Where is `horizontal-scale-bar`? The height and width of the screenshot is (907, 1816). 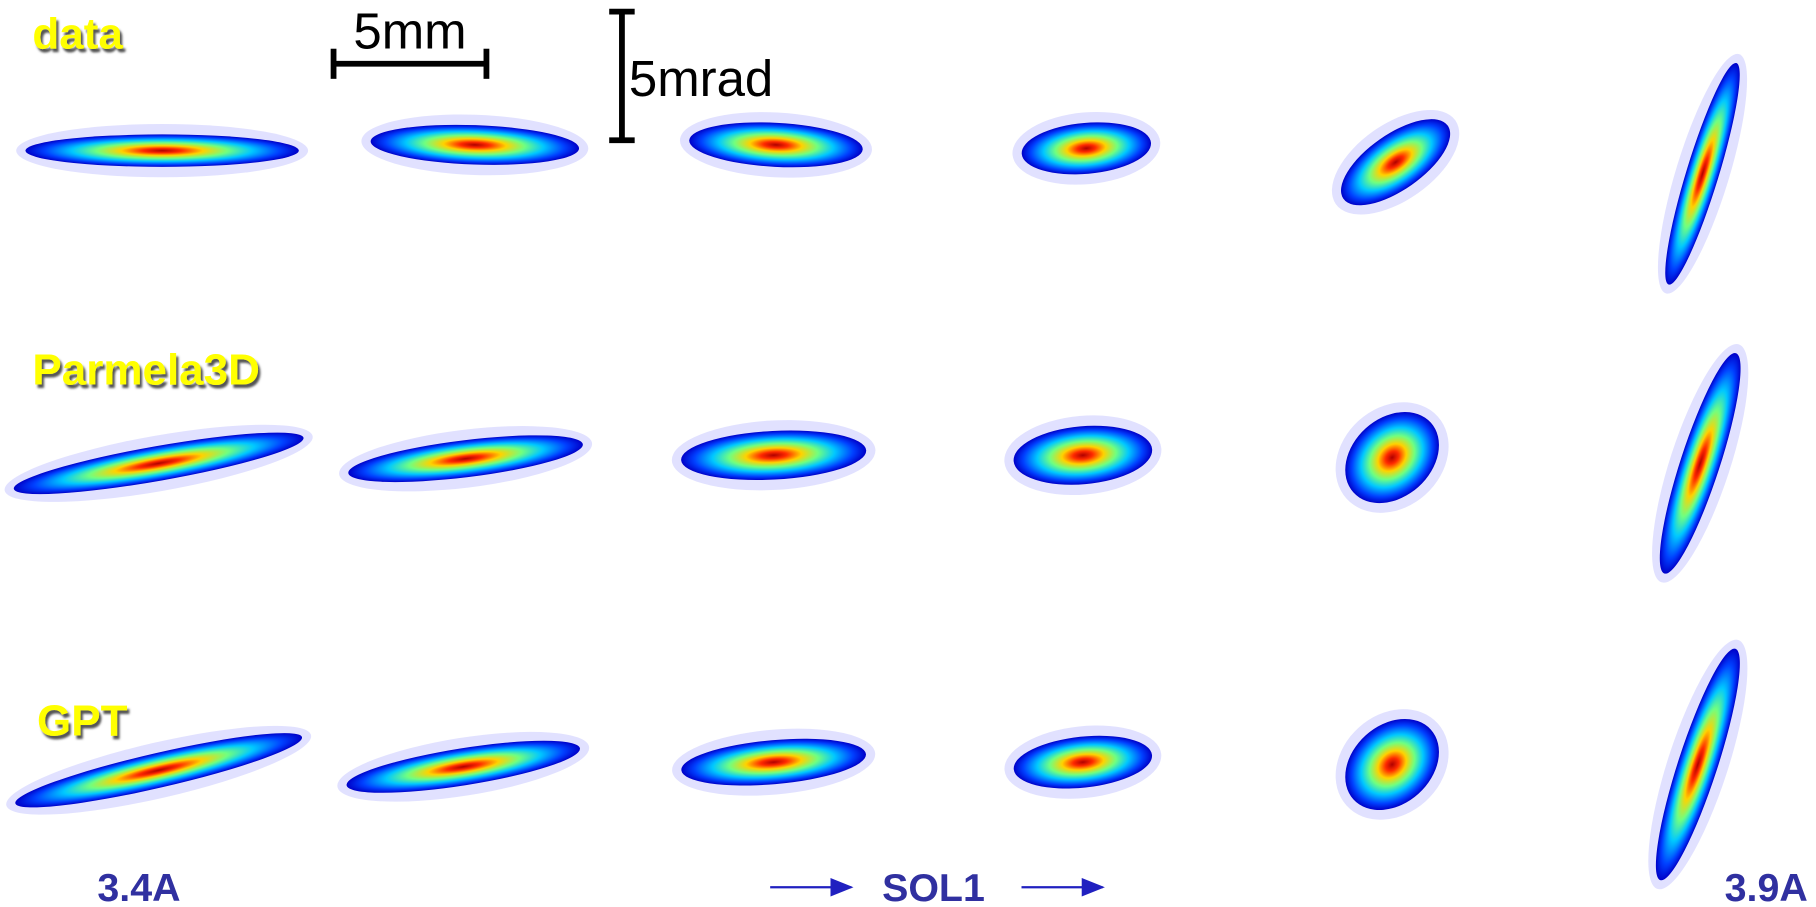
horizontal-scale-bar is located at coordinates (410, 63).